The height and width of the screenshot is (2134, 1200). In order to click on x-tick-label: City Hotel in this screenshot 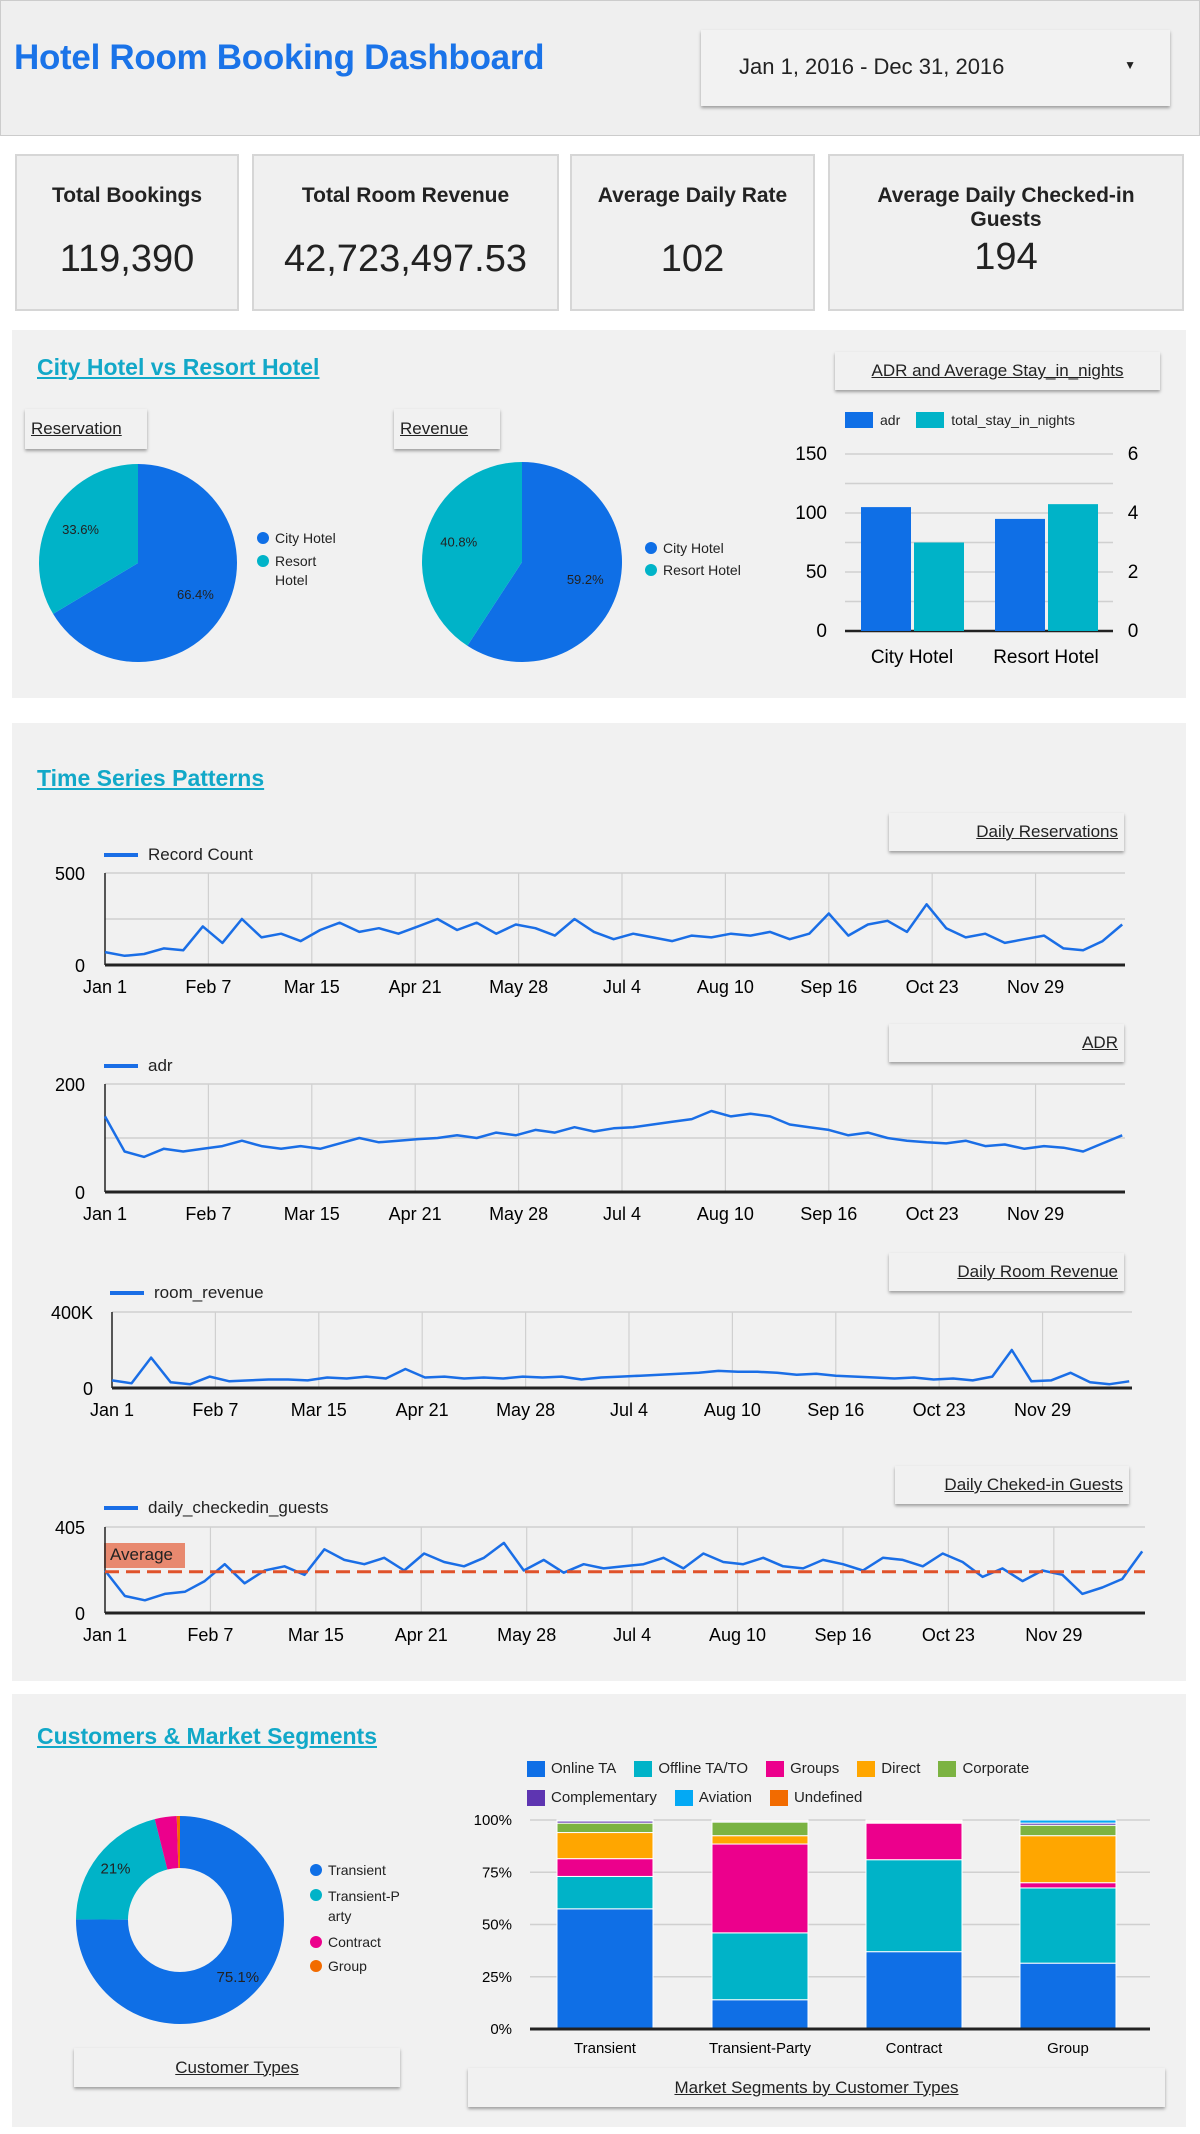, I will do `click(912, 657)`.